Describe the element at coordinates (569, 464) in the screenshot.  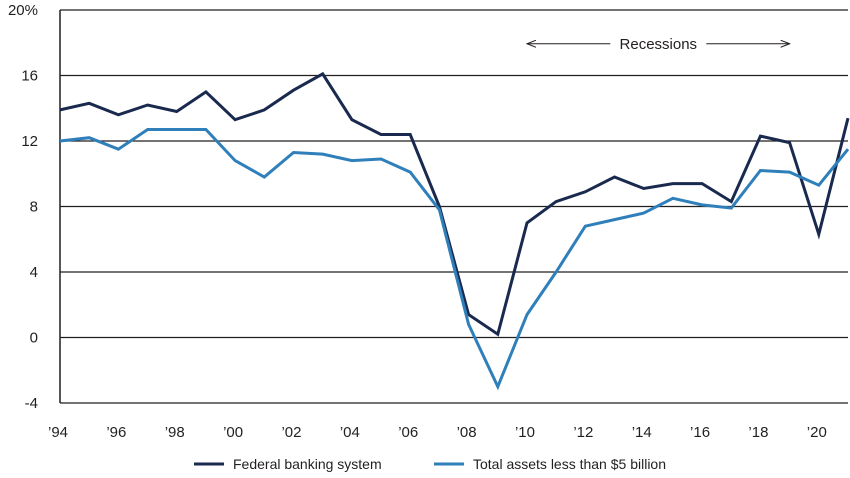
I see `legend-label-total-assets-less-than-5-billion: Total assets less than $5 billion` at that location.